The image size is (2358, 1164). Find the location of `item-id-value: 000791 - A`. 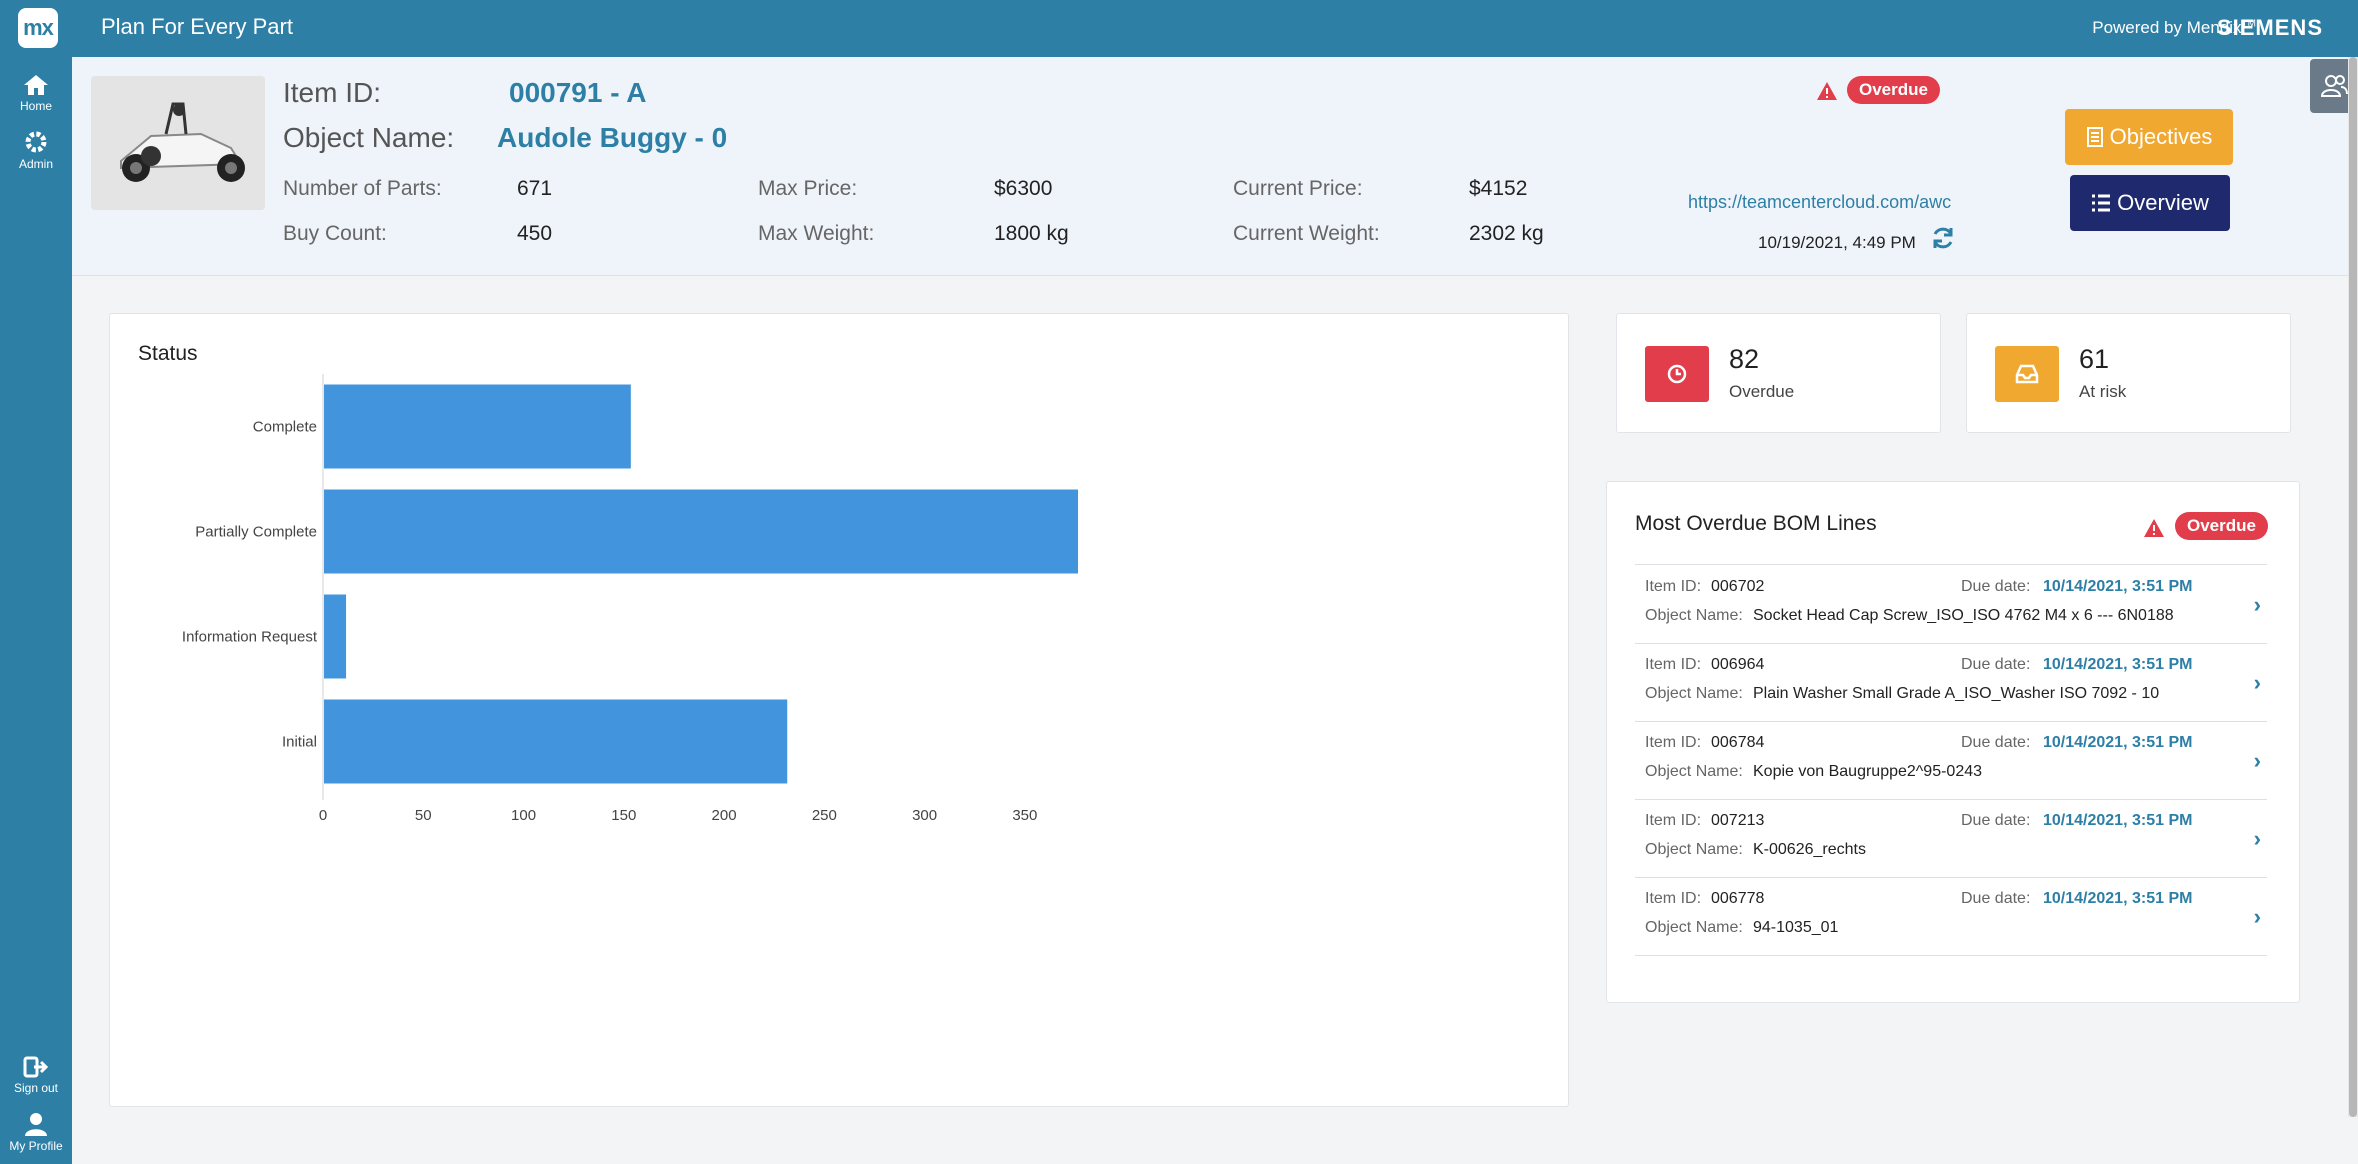

item-id-value: 000791 - A is located at coordinates (578, 92).